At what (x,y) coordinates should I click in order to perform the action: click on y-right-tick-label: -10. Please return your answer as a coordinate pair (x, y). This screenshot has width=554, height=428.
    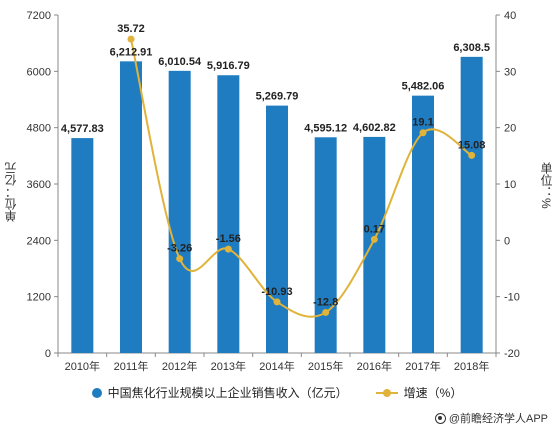
    Looking at the image, I should click on (512, 298).